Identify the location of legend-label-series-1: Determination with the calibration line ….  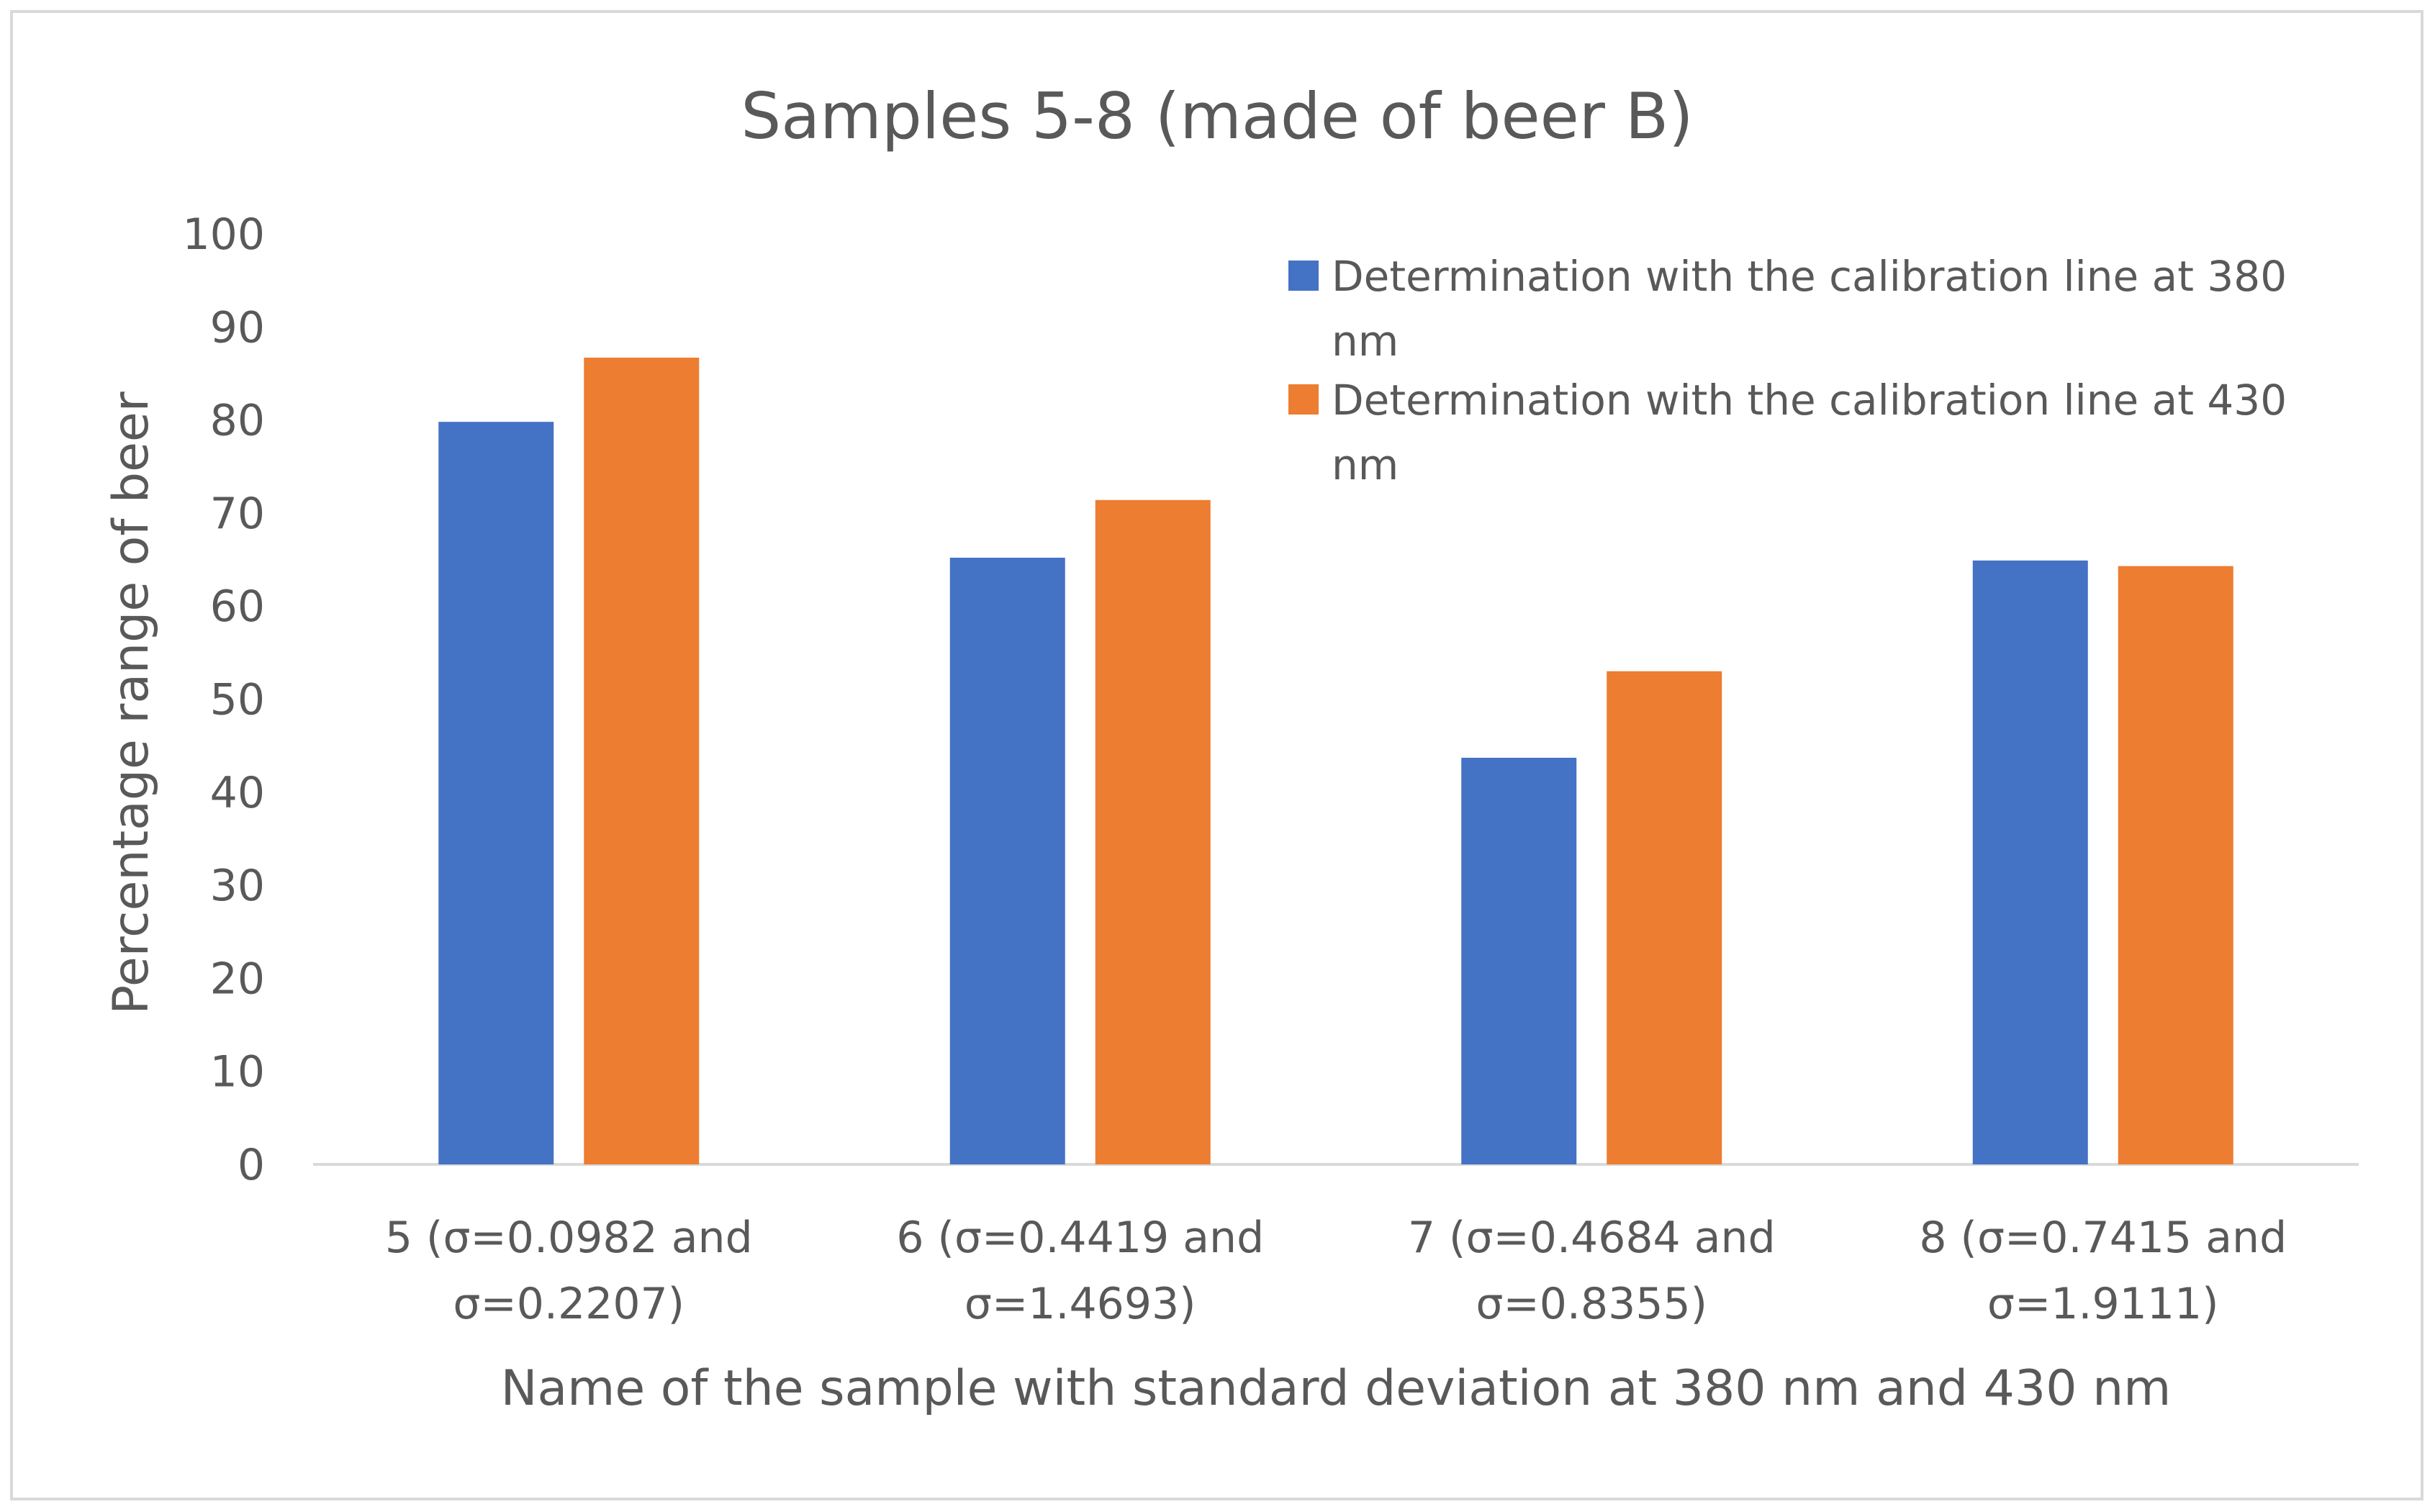
(1809, 276).